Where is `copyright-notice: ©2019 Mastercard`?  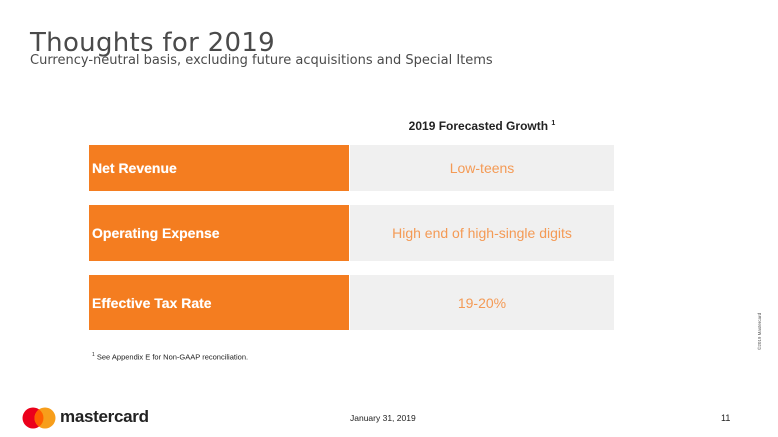
copyright-notice: ©2019 Mastercard is located at coordinates (759, 331).